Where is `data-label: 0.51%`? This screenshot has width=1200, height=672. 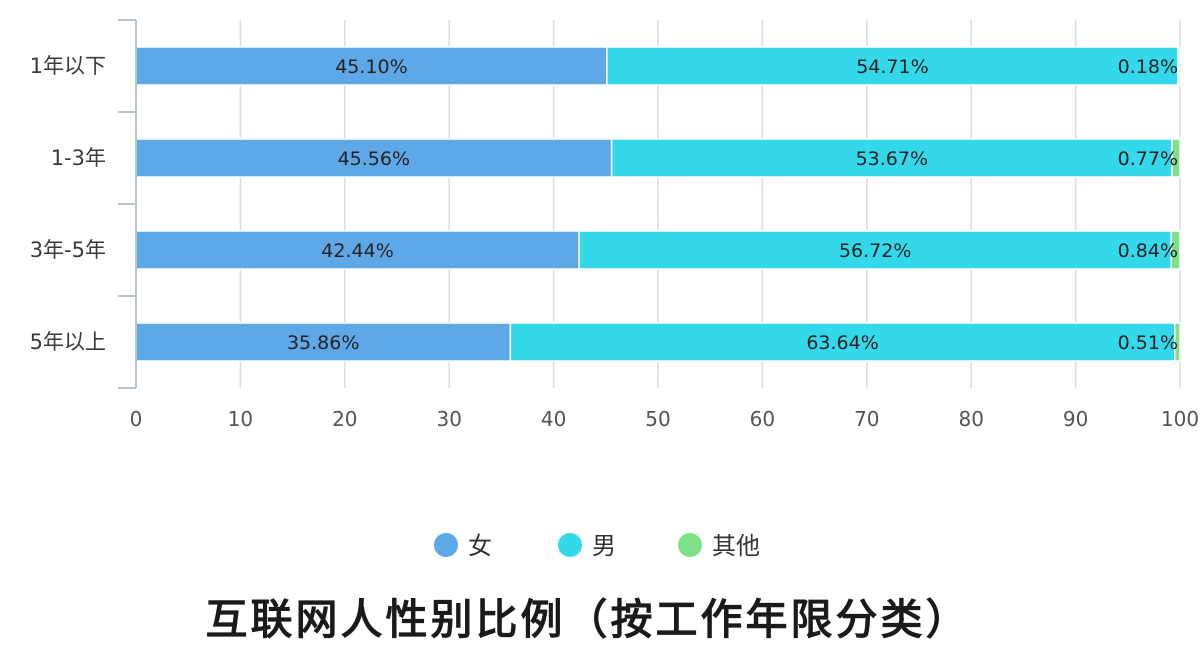
data-label: 0.51% is located at coordinates (1148, 343).